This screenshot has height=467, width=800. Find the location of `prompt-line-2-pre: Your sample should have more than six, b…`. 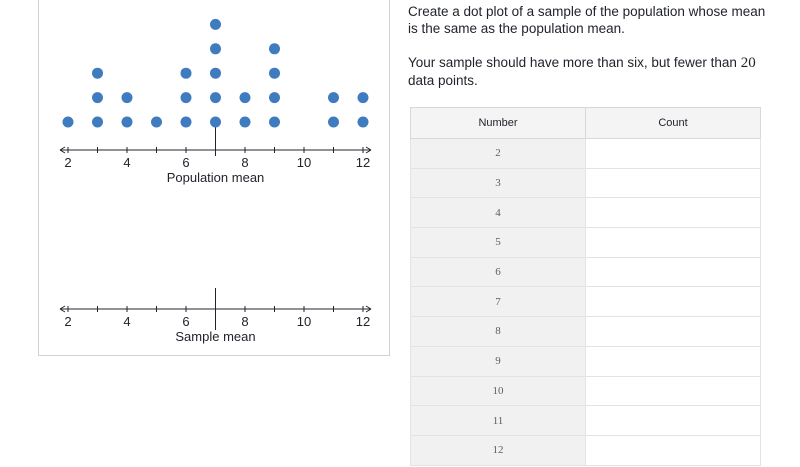

prompt-line-2-pre: Your sample should have more than six, b… is located at coordinates (572, 62).